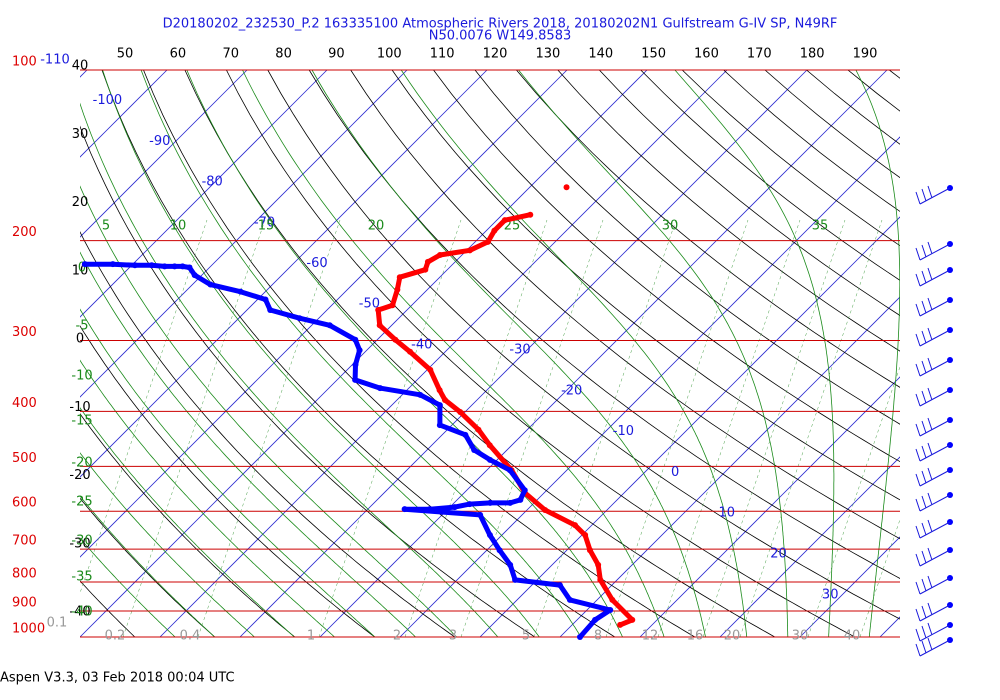 This screenshot has width=1000, height=700. Describe the element at coordinates (24, 503) in the screenshot. I see `pressure-label: 600` at that location.